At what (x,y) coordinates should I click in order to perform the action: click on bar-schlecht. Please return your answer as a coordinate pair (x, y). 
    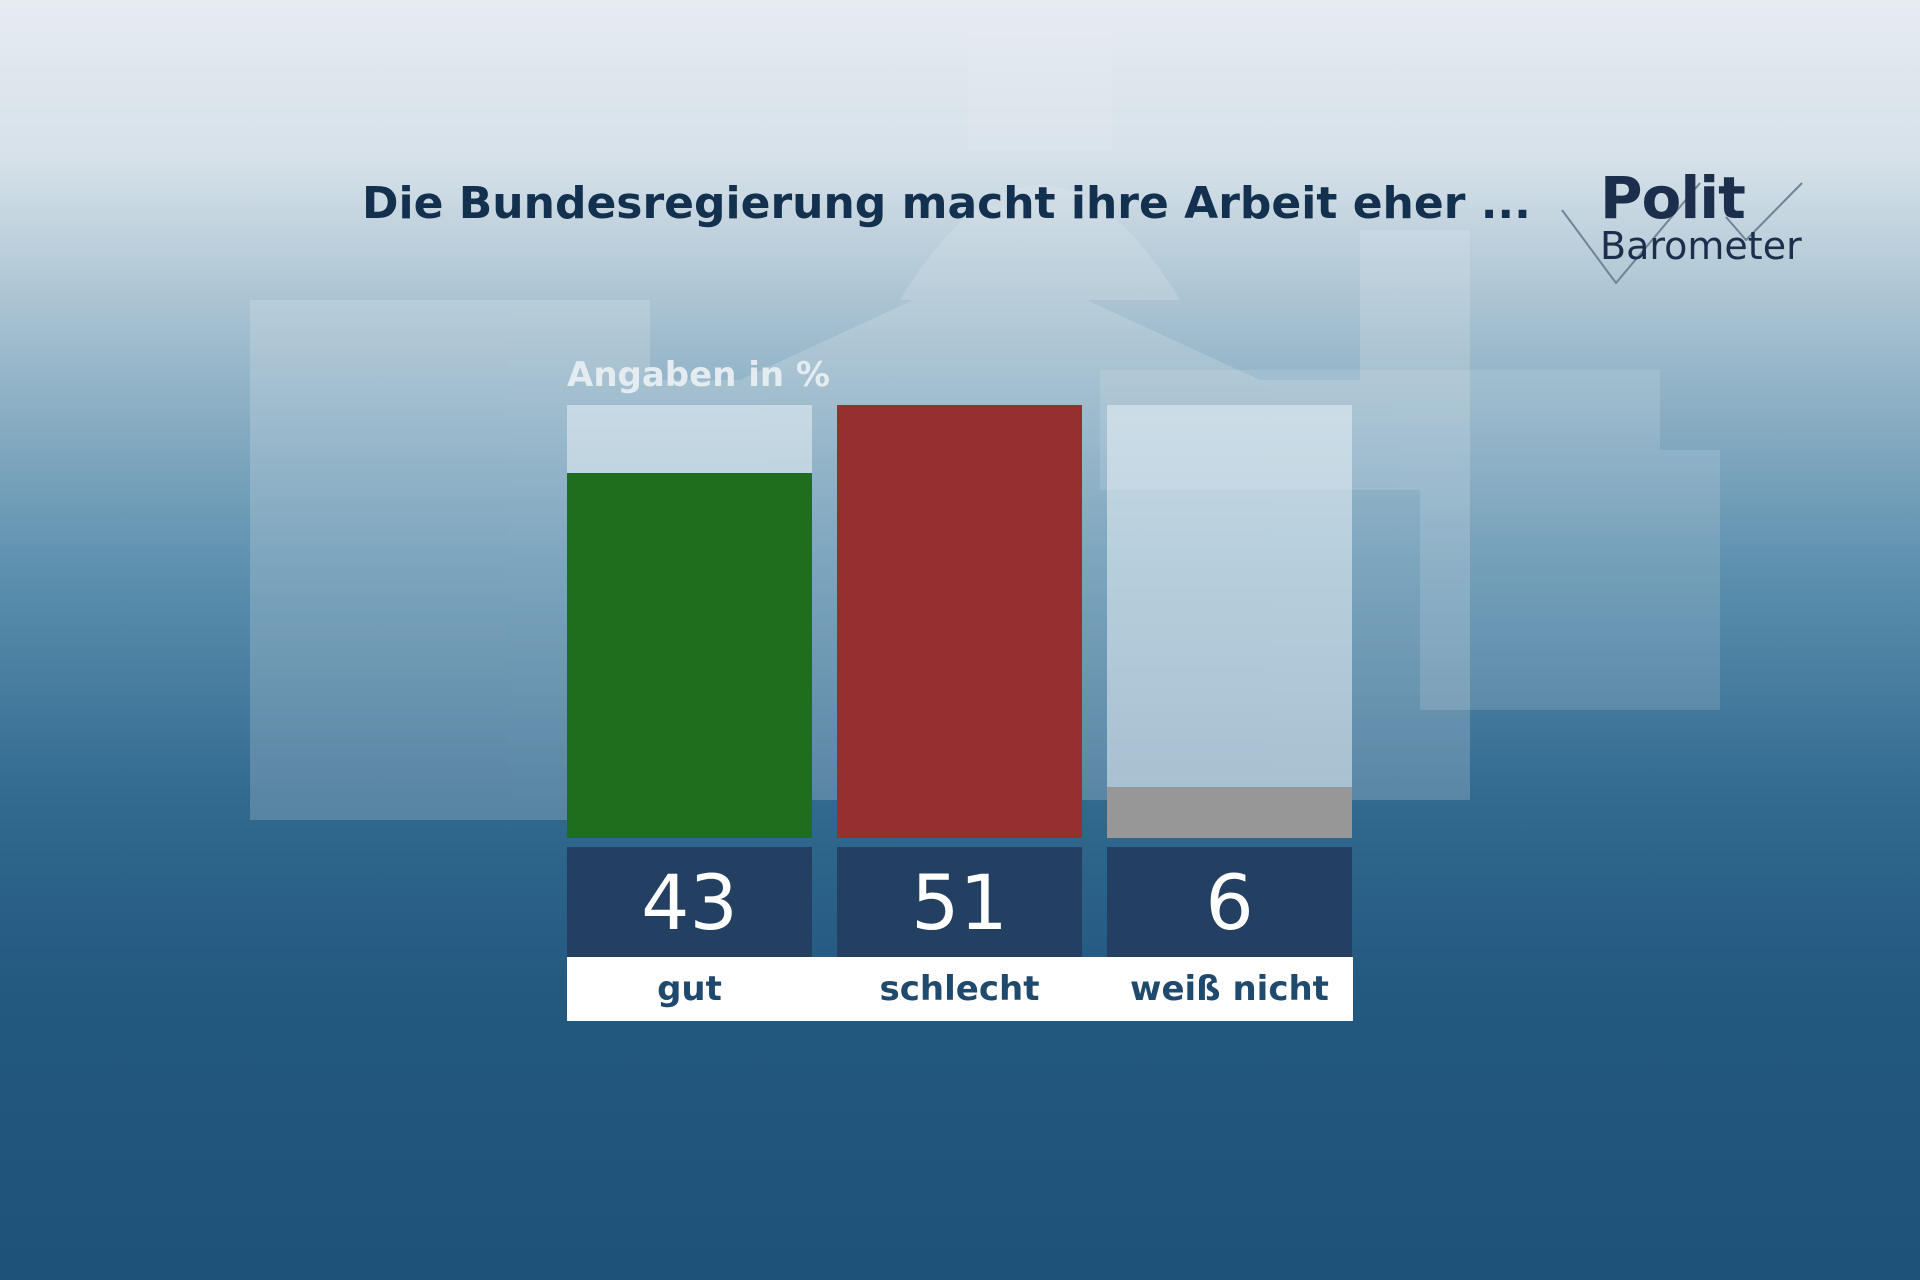
    Looking at the image, I should click on (959, 621).